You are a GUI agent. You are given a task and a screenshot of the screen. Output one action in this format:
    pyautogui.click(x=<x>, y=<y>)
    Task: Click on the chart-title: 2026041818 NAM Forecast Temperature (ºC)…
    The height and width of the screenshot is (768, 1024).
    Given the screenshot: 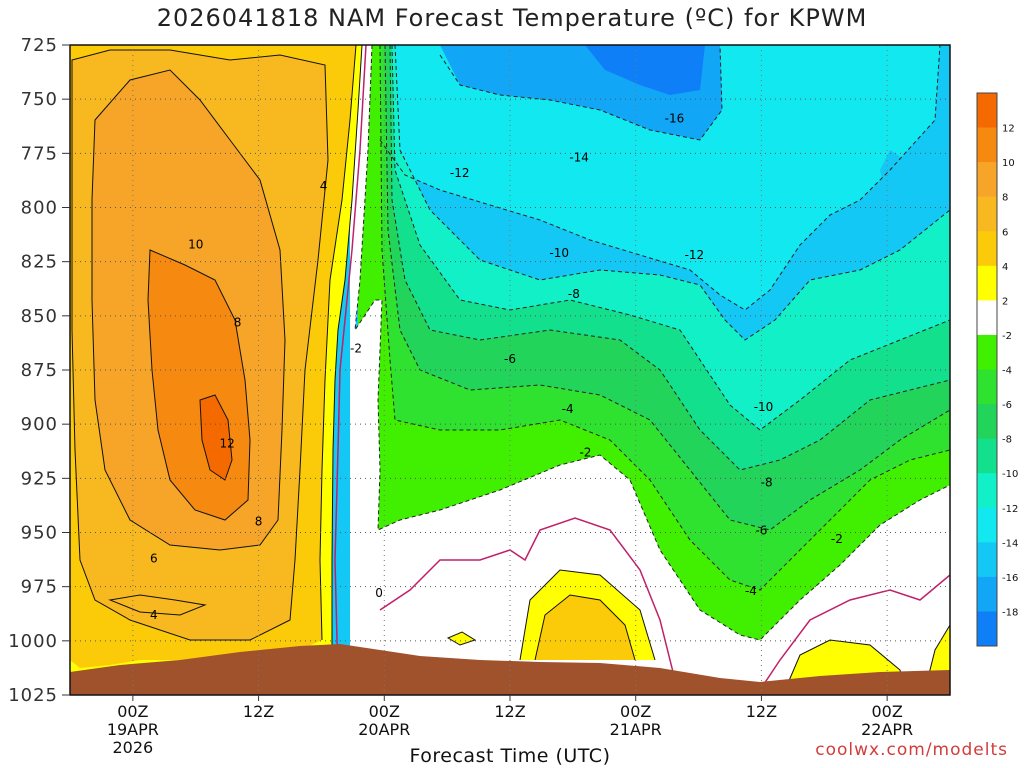 What is the action you would take?
    pyautogui.click(x=512, y=18)
    